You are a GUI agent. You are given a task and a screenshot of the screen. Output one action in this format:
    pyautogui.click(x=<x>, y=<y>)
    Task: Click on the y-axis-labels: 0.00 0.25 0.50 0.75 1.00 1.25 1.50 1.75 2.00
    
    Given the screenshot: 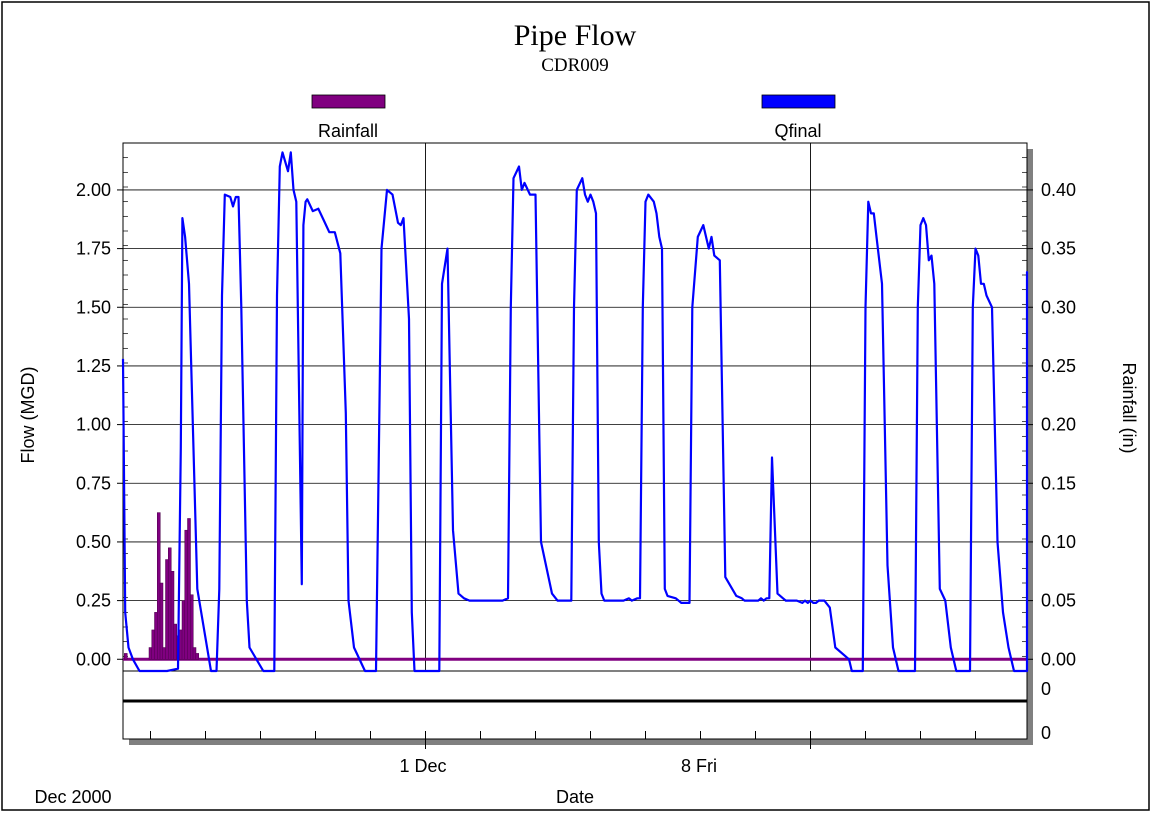 What is the action you would take?
    pyautogui.click(x=93, y=424)
    